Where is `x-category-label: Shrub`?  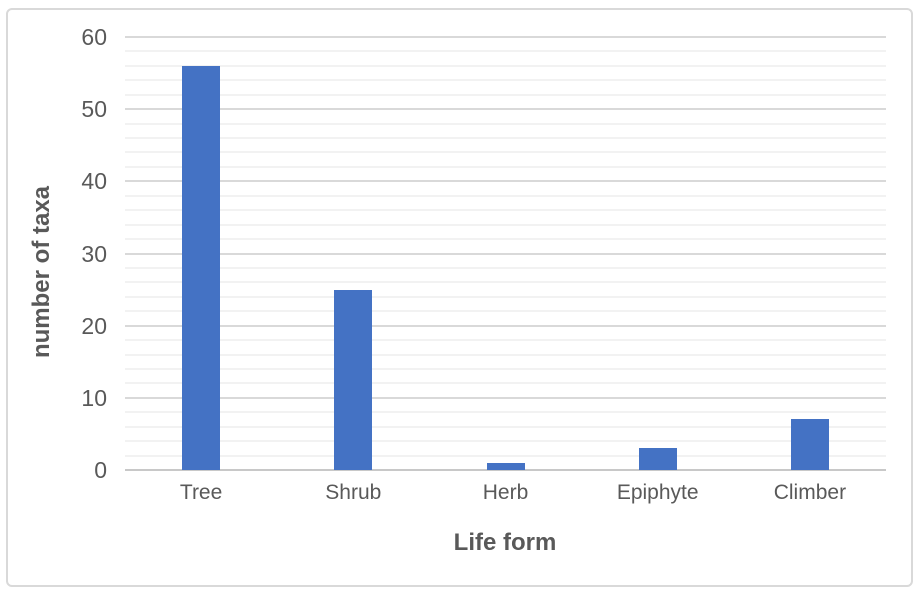 x-category-label: Shrub is located at coordinates (353, 492).